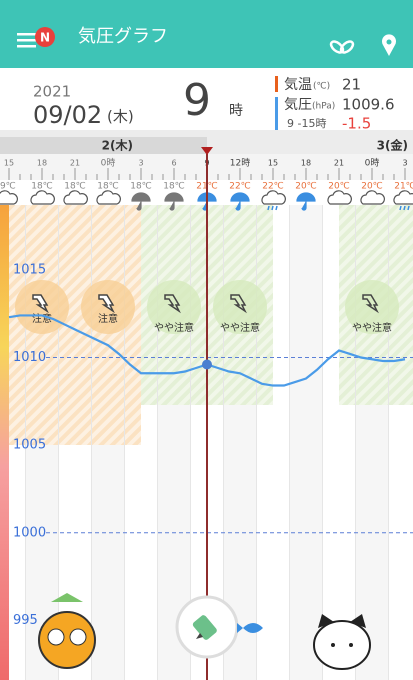 This screenshot has height=680, width=413. I want to click on current-time-marker, so click(207, 151).